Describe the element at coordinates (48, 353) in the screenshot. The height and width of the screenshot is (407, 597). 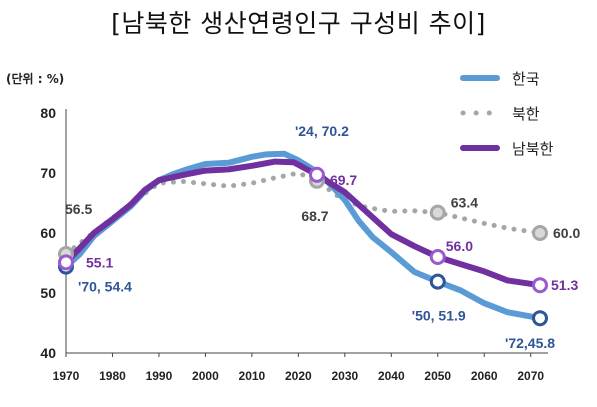
I see `y-tick-label: 40` at that location.